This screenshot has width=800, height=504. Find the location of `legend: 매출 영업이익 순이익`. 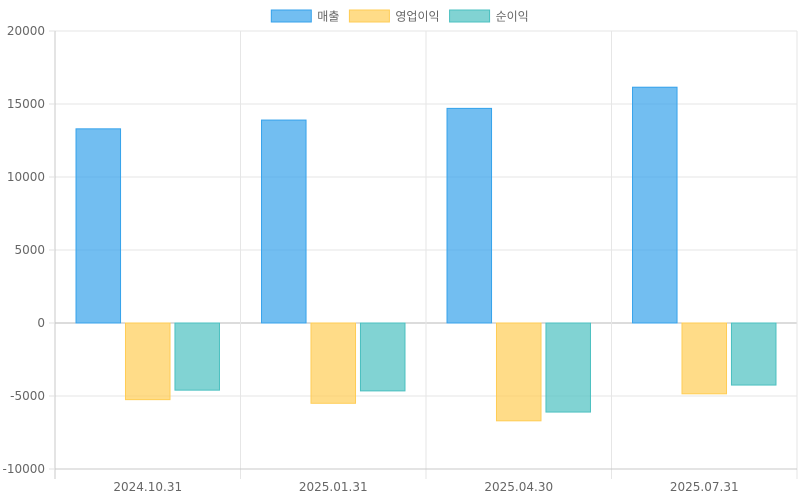

legend: 매출 영업이익 순이익 is located at coordinates (399, 16).